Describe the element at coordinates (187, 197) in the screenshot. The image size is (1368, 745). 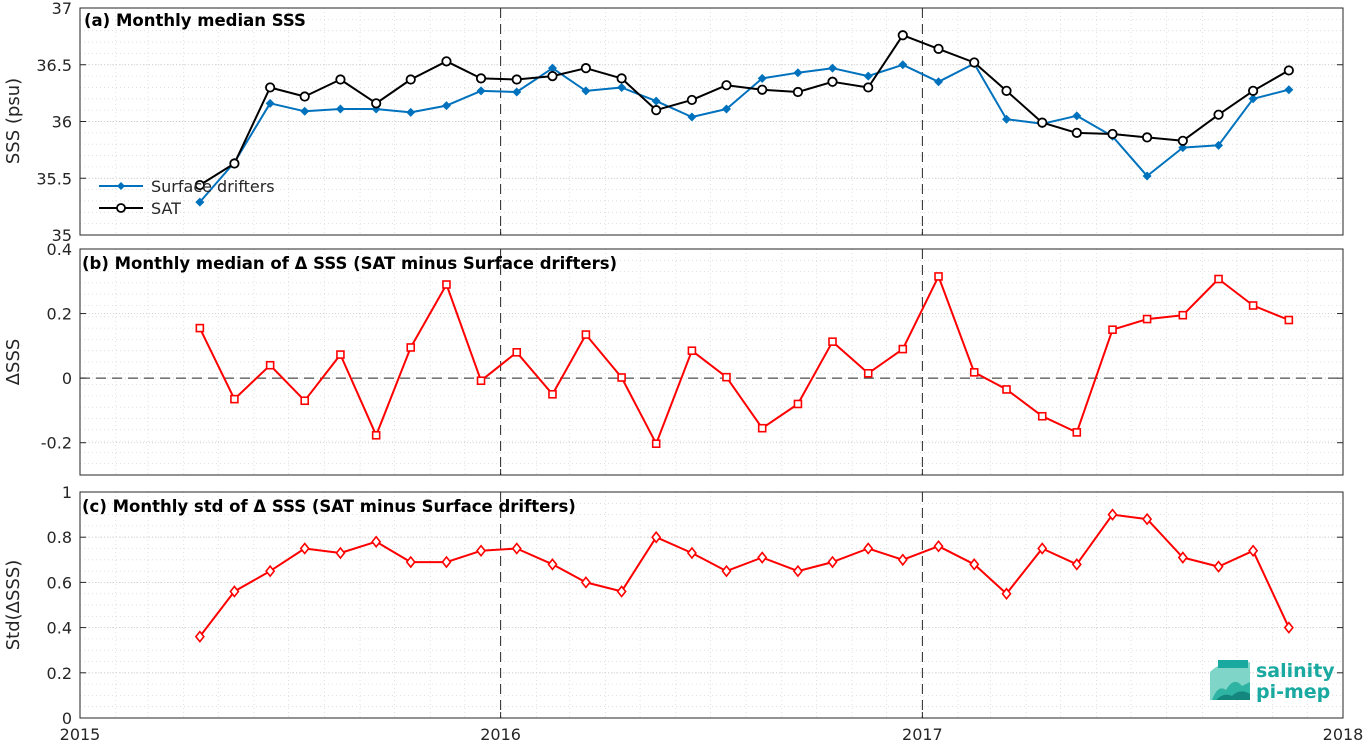
I see `legend: Surface drifters SAT` at that location.